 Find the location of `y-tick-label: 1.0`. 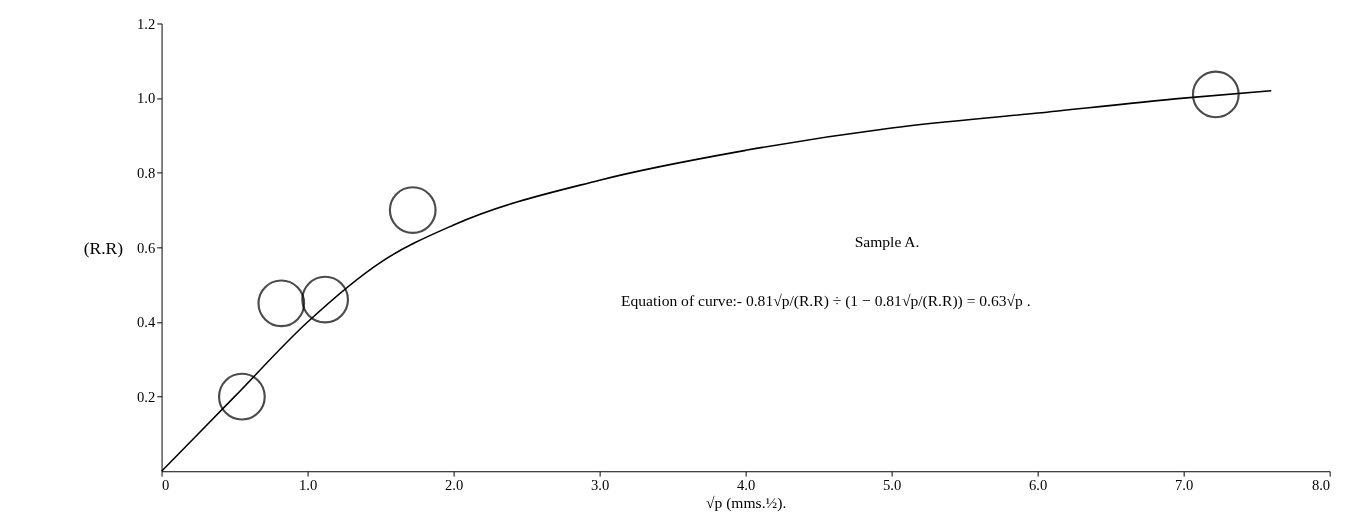

y-tick-label: 1.0 is located at coordinates (146, 98).